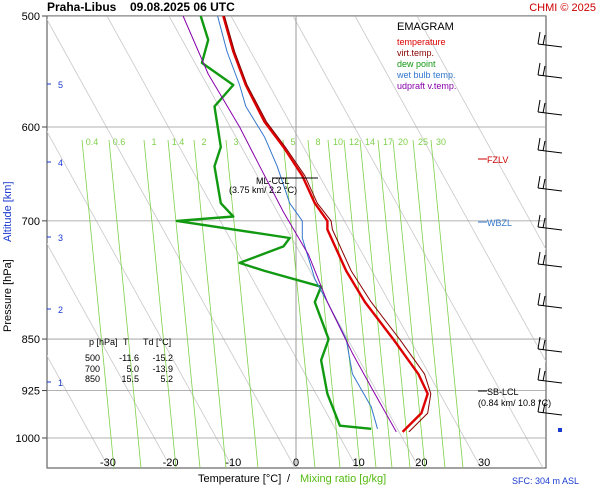  I want to click on table-cell: 5.0, so click(132, 369).